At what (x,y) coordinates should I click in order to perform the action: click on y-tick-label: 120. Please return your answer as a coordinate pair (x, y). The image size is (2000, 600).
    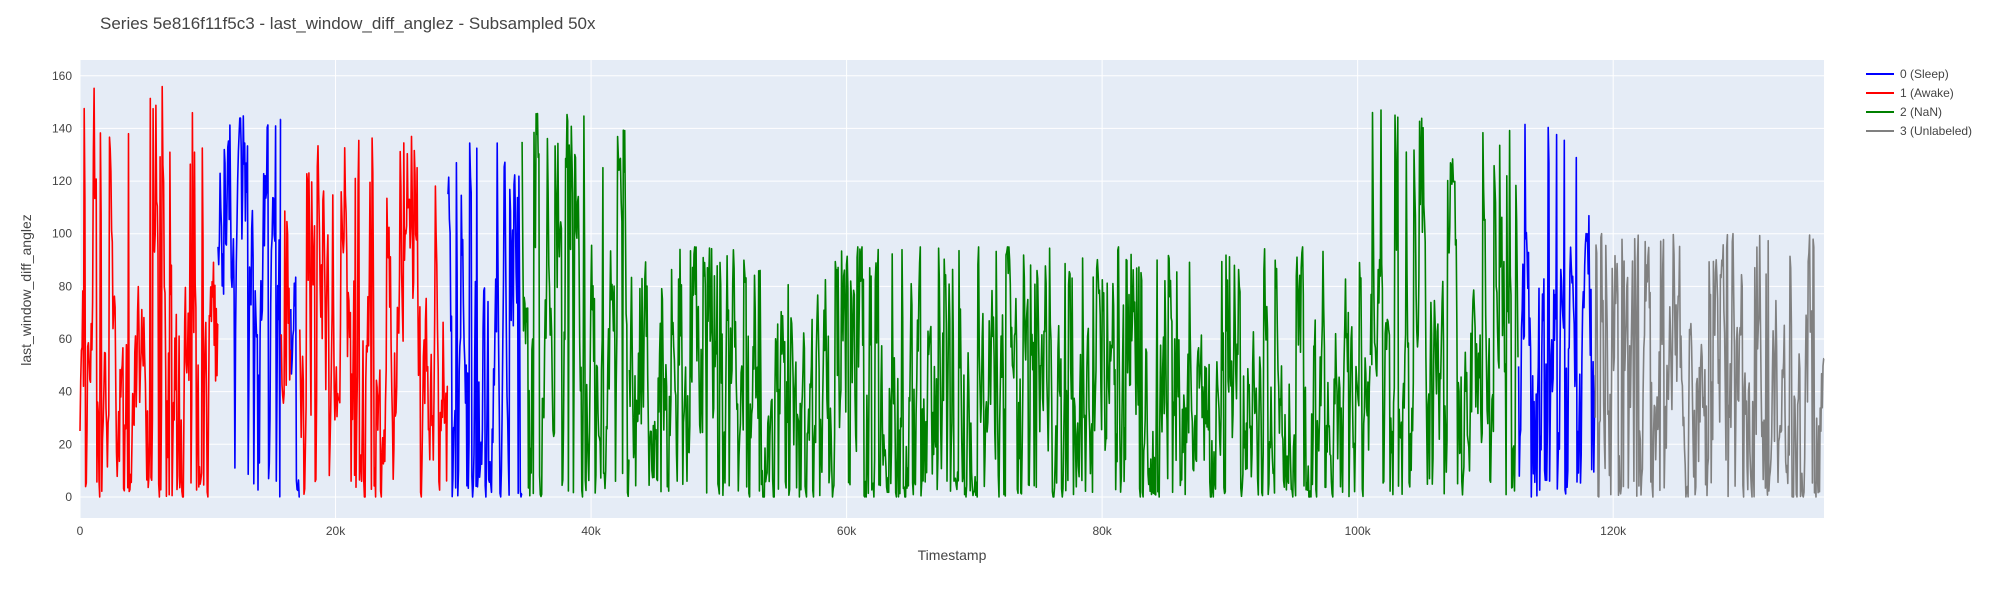
    Looking at the image, I should click on (62, 181).